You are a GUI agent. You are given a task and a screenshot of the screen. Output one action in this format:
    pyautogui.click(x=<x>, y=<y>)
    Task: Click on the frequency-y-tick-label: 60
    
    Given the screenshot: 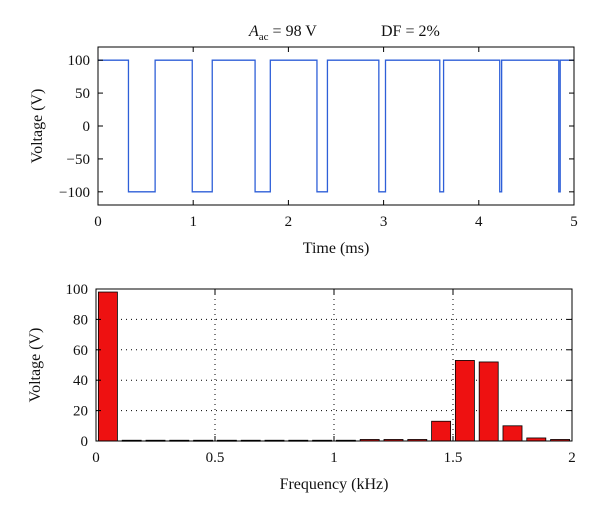 What is the action you would take?
    pyautogui.click(x=80, y=351)
    